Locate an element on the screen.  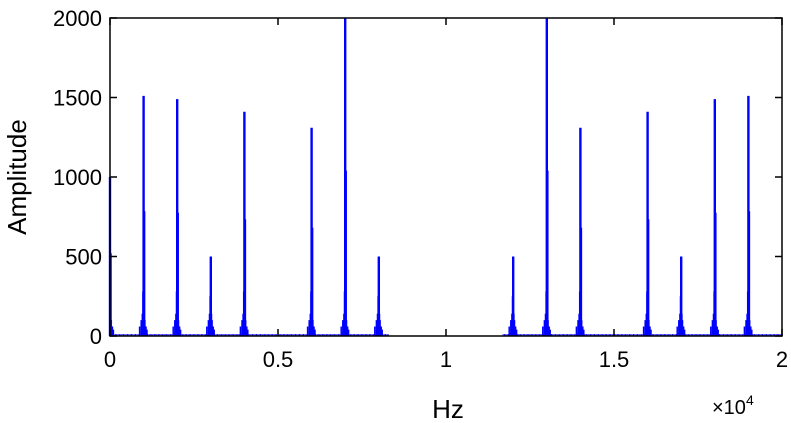
y-tick-label: 2000 is located at coordinates (77, 18).